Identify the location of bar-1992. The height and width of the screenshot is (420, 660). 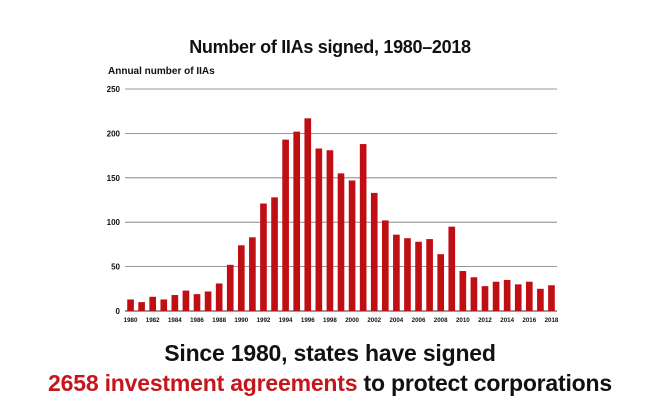
(263, 257).